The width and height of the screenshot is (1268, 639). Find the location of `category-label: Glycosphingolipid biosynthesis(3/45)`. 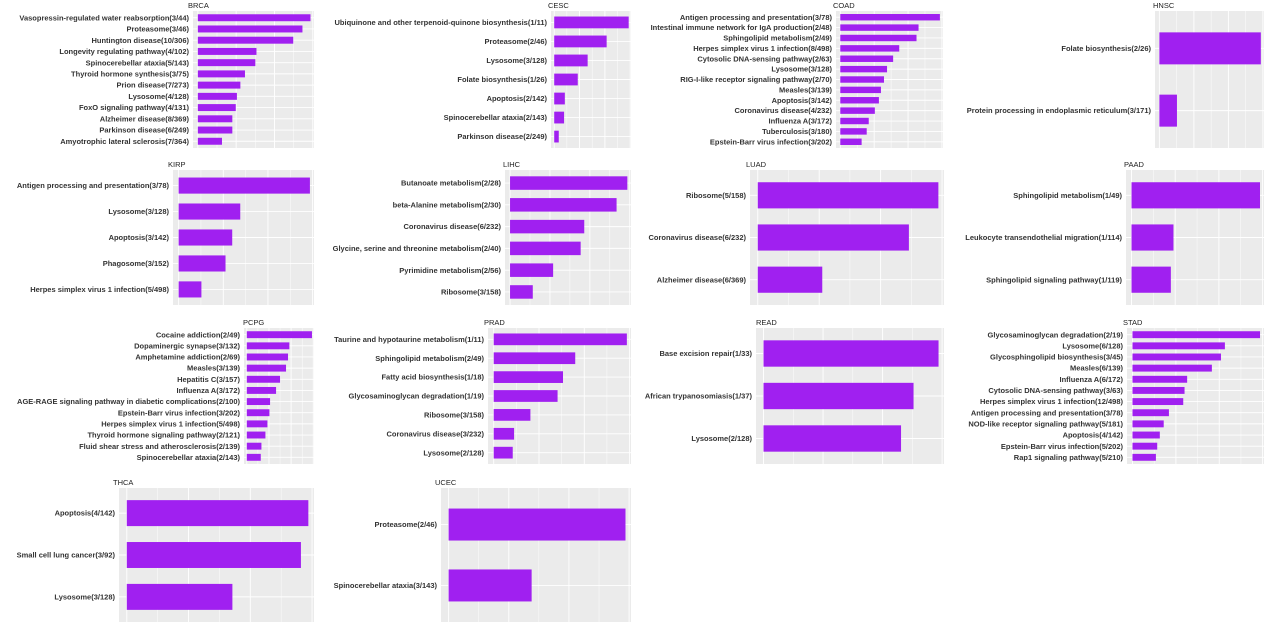

category-label: Glycosphingolipid biosynthesis(3/45) is located at coordinates (1056, 357).